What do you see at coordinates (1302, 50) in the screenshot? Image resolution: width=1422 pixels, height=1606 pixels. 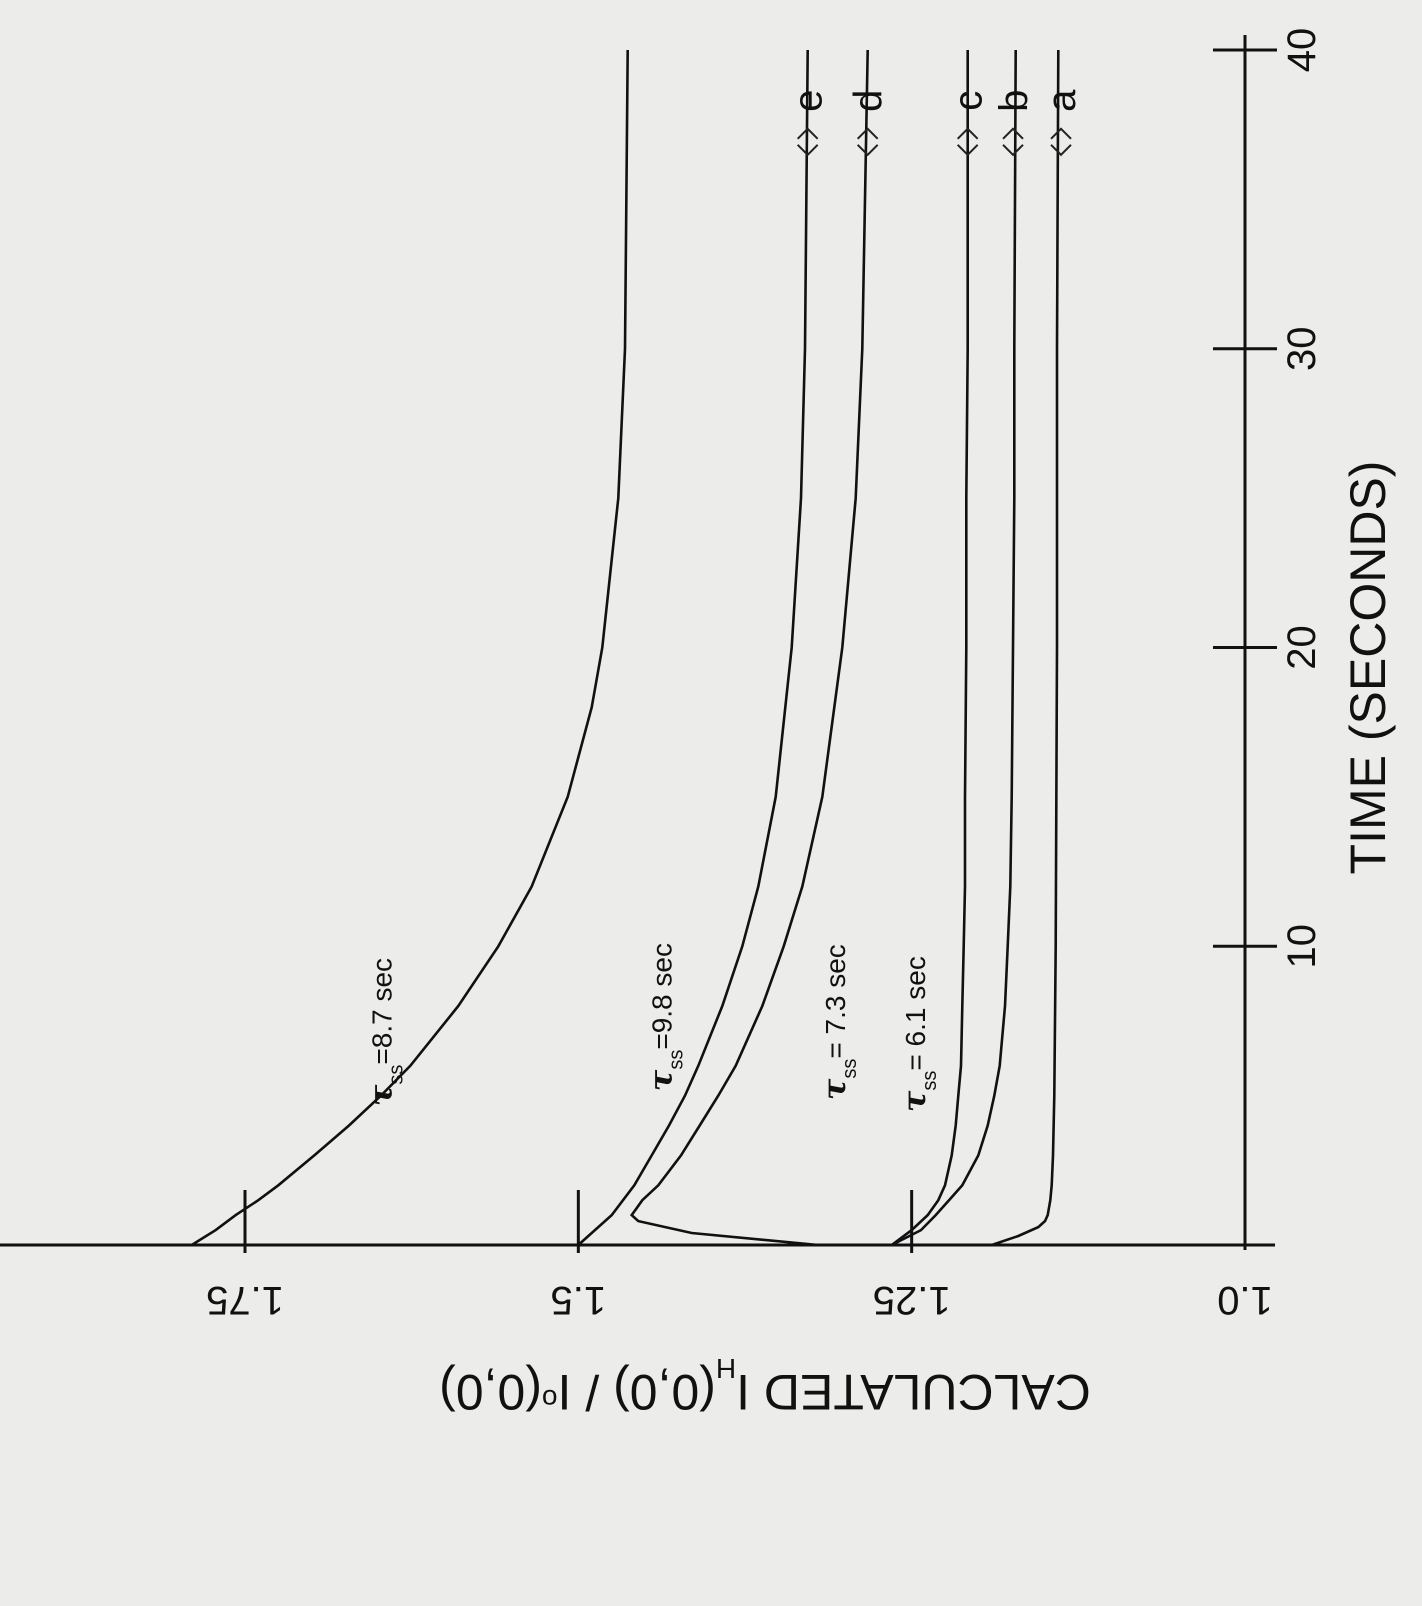 I see `x-tick-label: 40` at bounding box center [1302, 50].